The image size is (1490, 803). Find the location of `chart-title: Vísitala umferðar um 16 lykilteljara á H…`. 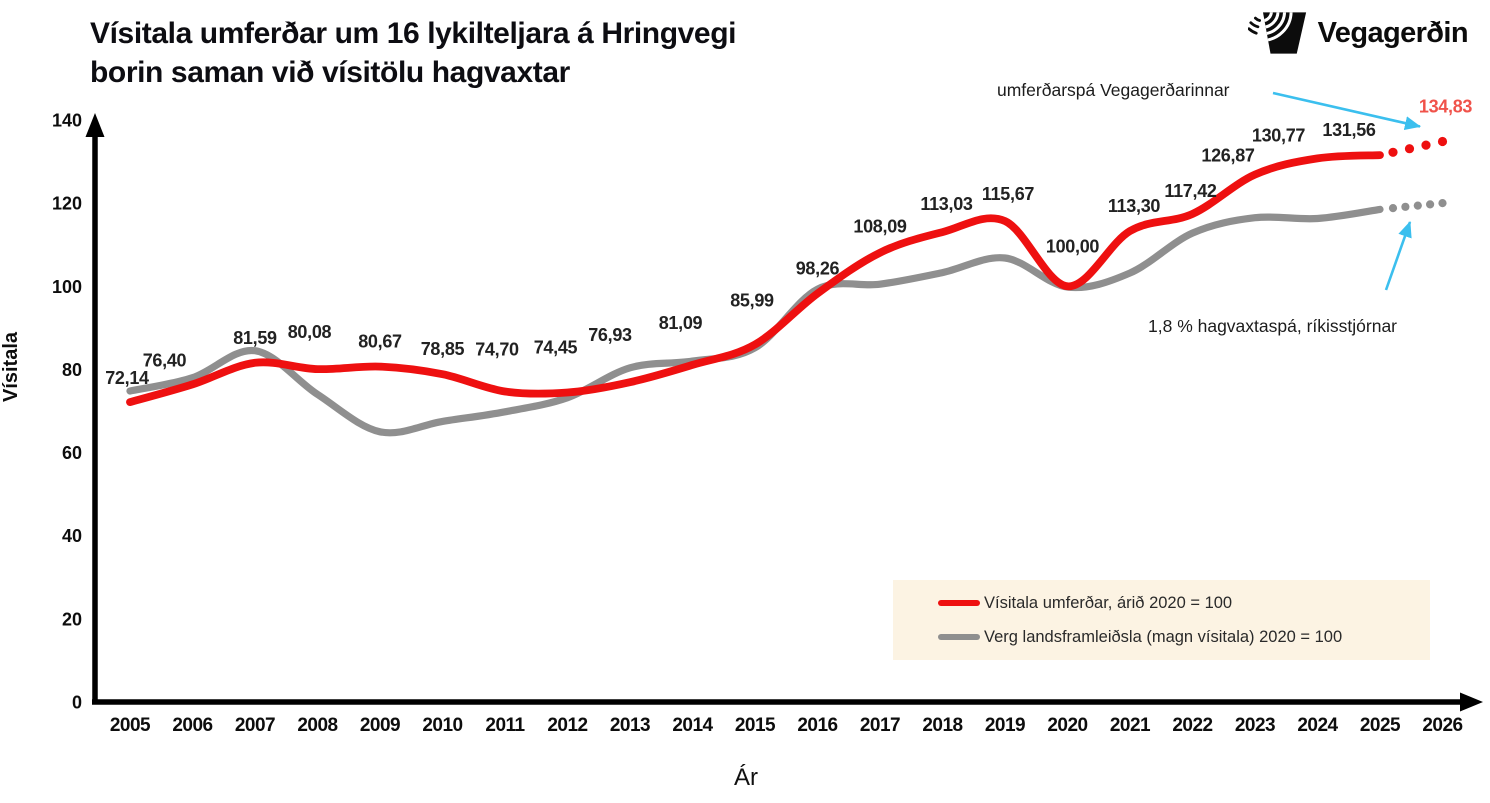

chart-title: Vísitala umferðar um 16 lykilteljara á H… is located at coordinates (413, 53).